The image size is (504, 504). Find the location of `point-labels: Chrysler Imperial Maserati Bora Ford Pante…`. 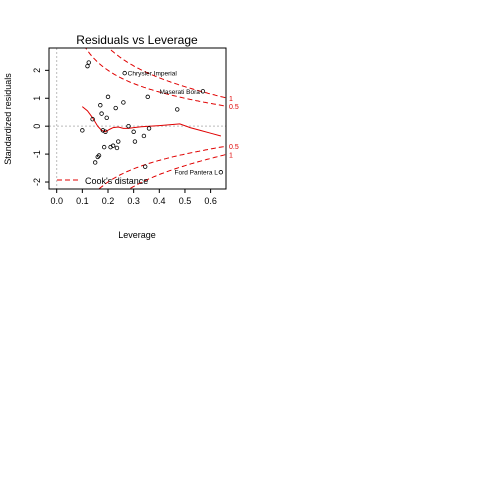

point-labels: Chrysler Imperial Maserati Bora Ford Pante… is located at coordinates (173, 124).